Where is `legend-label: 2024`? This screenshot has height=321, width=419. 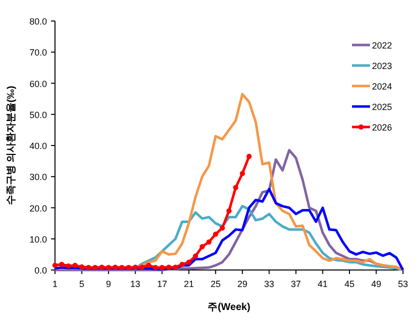
legend-label: 2024 is located at coordinates (382, 87).